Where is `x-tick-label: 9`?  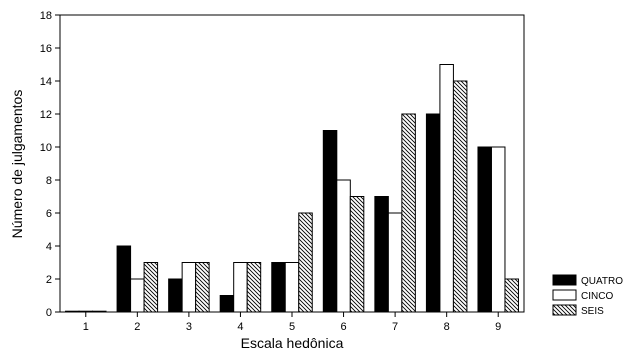 x-tick-label: 9 is located at coordinates (498, 327).